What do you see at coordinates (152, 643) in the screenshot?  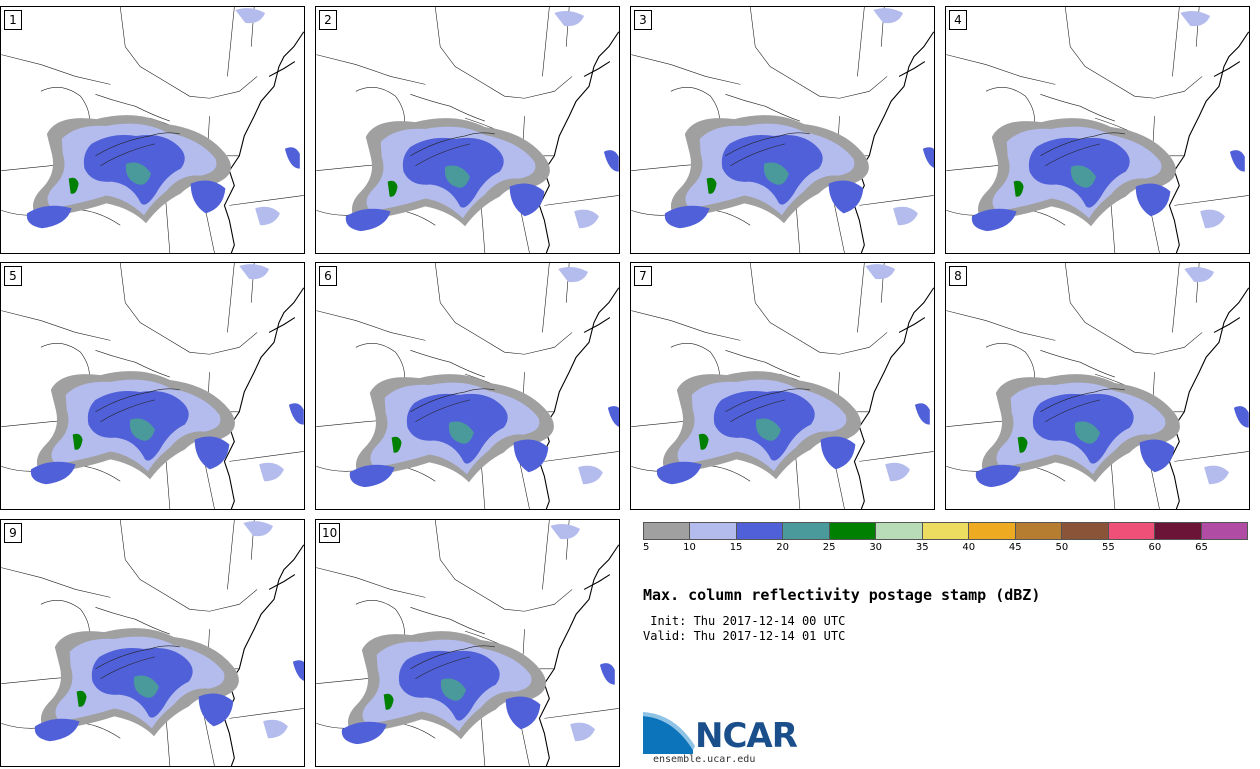 I see `postage-stamp-panel: 9` at bounding box center [152, 643].